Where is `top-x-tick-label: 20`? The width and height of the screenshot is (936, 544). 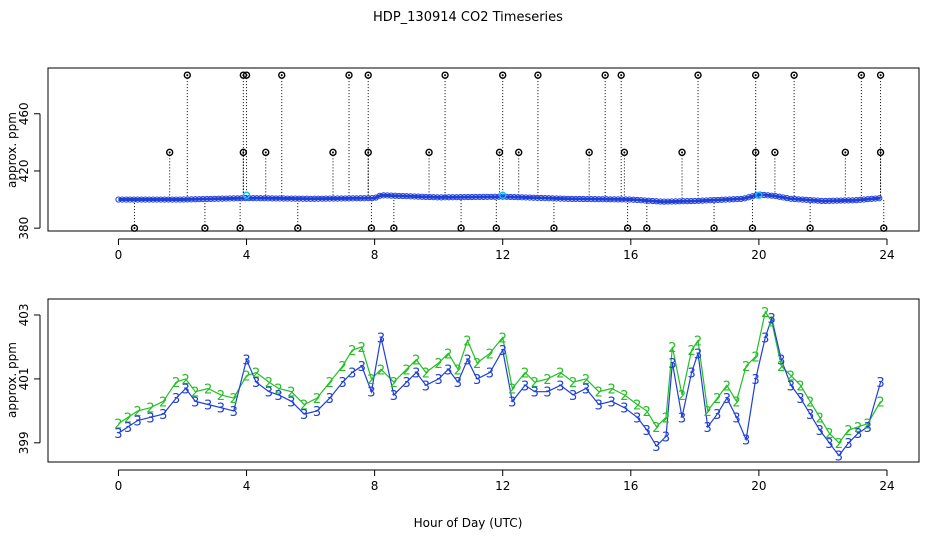 top-x-tick-label: 20 is located at coordinates (758, 255).